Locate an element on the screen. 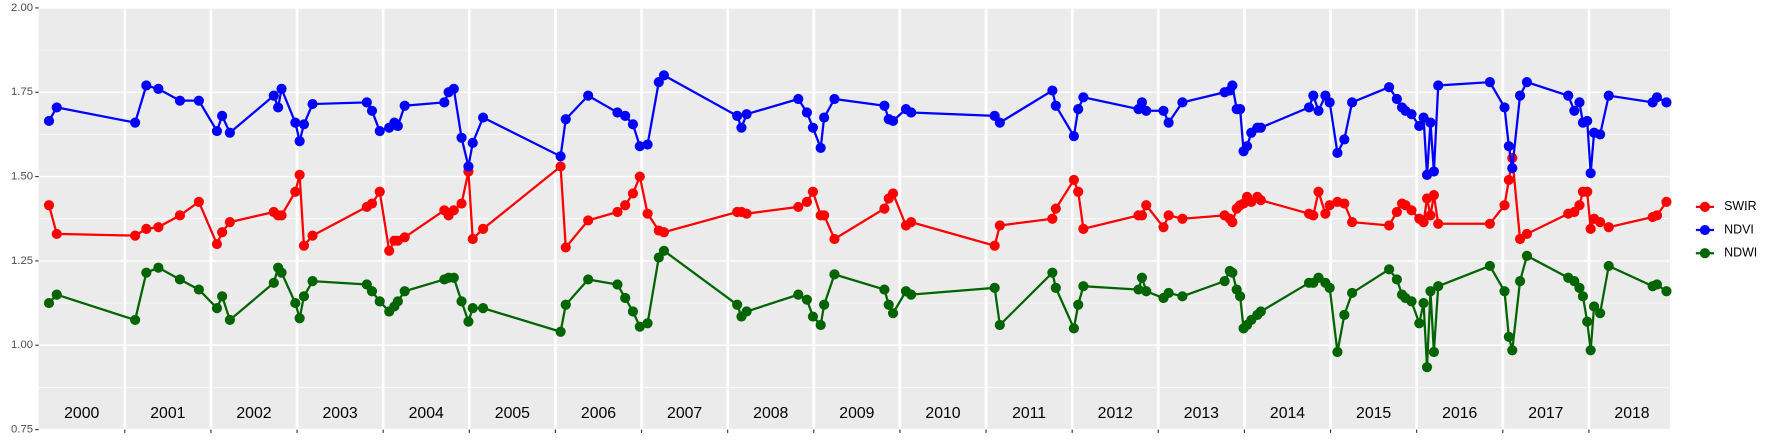 This screenshot has width=1773, height=442. year-label: 2009 is located at coordinates (856, 413).